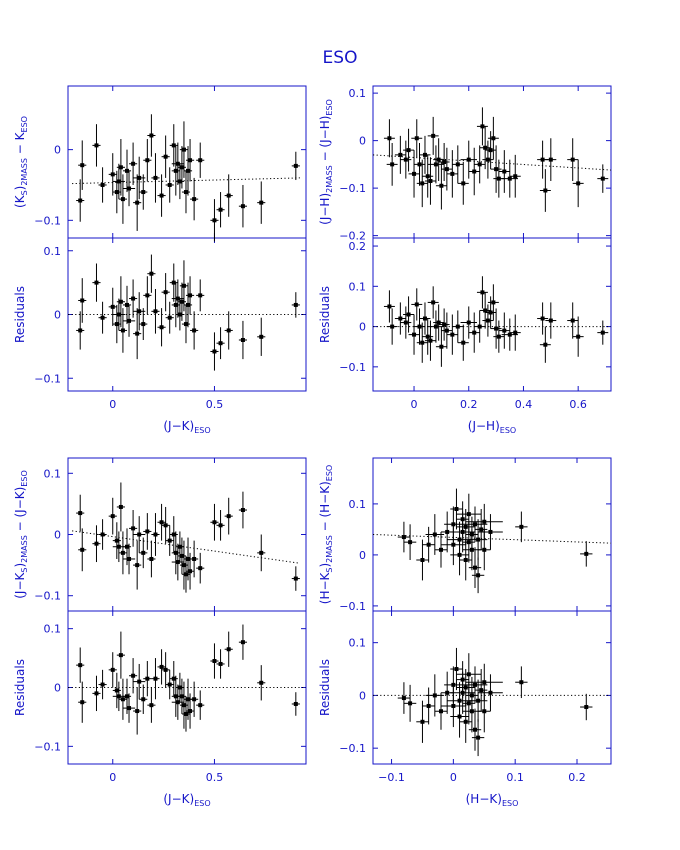 The width and height of the screenshot is (680, 850). I want to click on x-tick-label: 0.1, so click(515, 777).